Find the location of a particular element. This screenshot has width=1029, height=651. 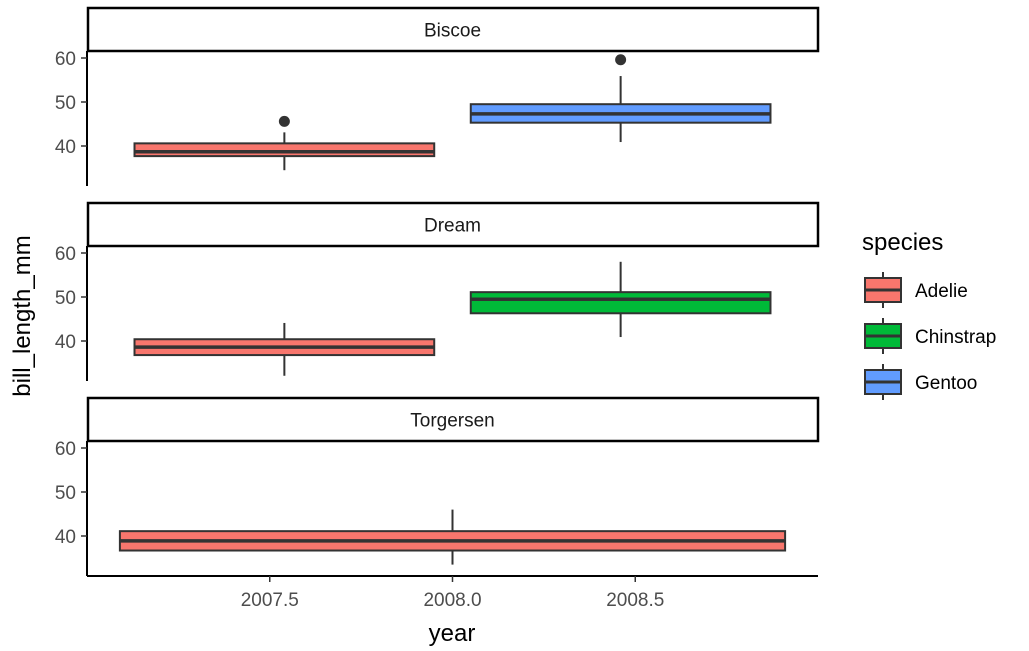

facet-strip-label: Biscoe is located at coordinates (452, 31).